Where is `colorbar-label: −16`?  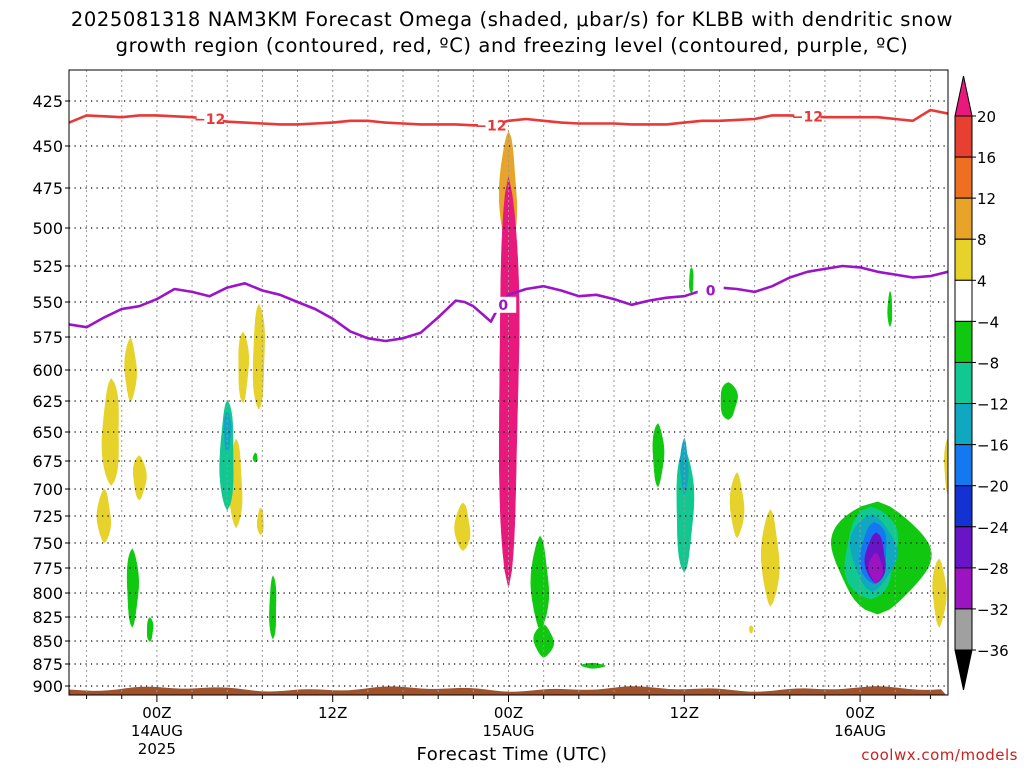
colorbar-label: −16 is located at coordinates (993, 446).